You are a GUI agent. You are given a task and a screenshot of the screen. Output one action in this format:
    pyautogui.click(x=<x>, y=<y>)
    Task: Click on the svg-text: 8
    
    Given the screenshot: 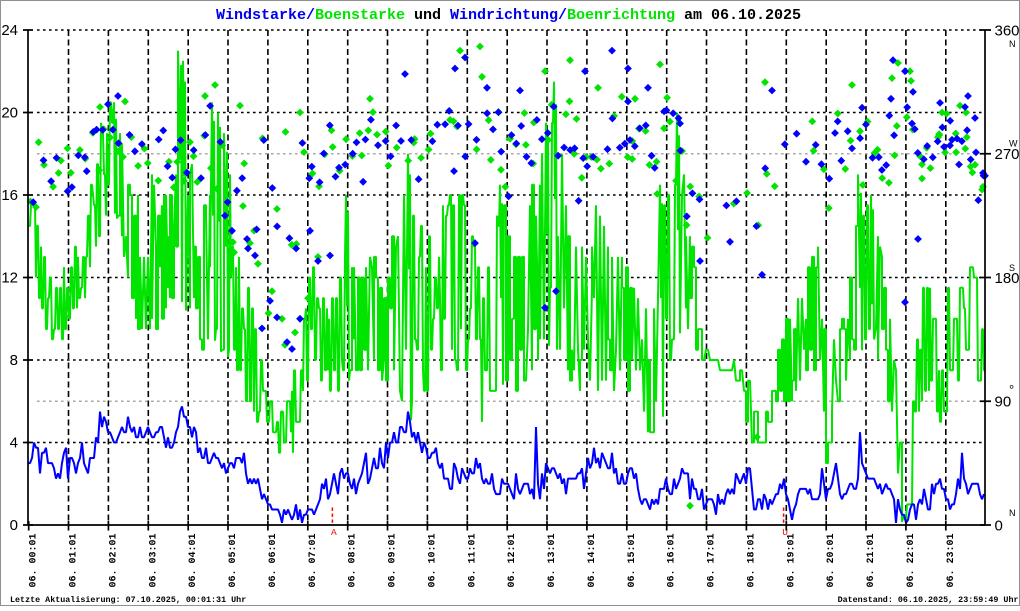 What is the action you would take?
    pyautogui.click(x=14, y=360)
    